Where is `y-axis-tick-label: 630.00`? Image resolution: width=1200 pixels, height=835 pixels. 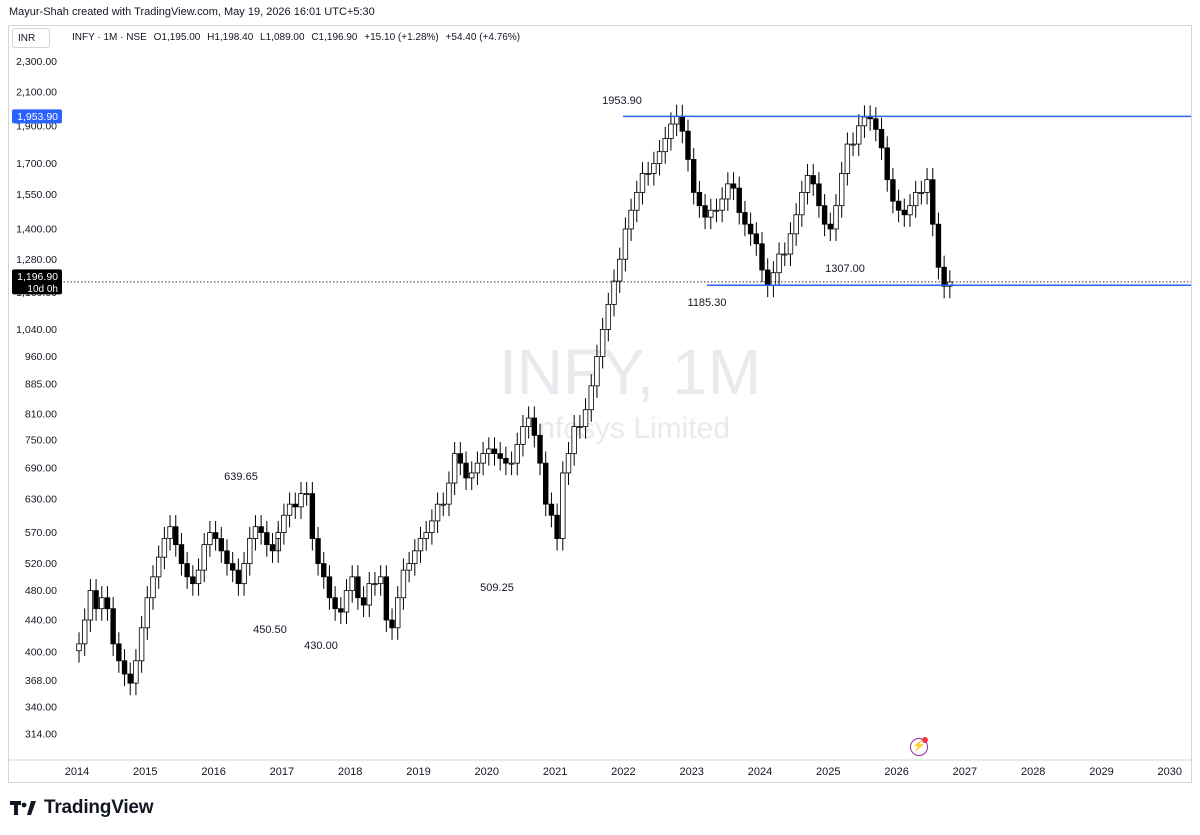 y-axis-tick-label: 630.00 is located at coordinates (41, 499).